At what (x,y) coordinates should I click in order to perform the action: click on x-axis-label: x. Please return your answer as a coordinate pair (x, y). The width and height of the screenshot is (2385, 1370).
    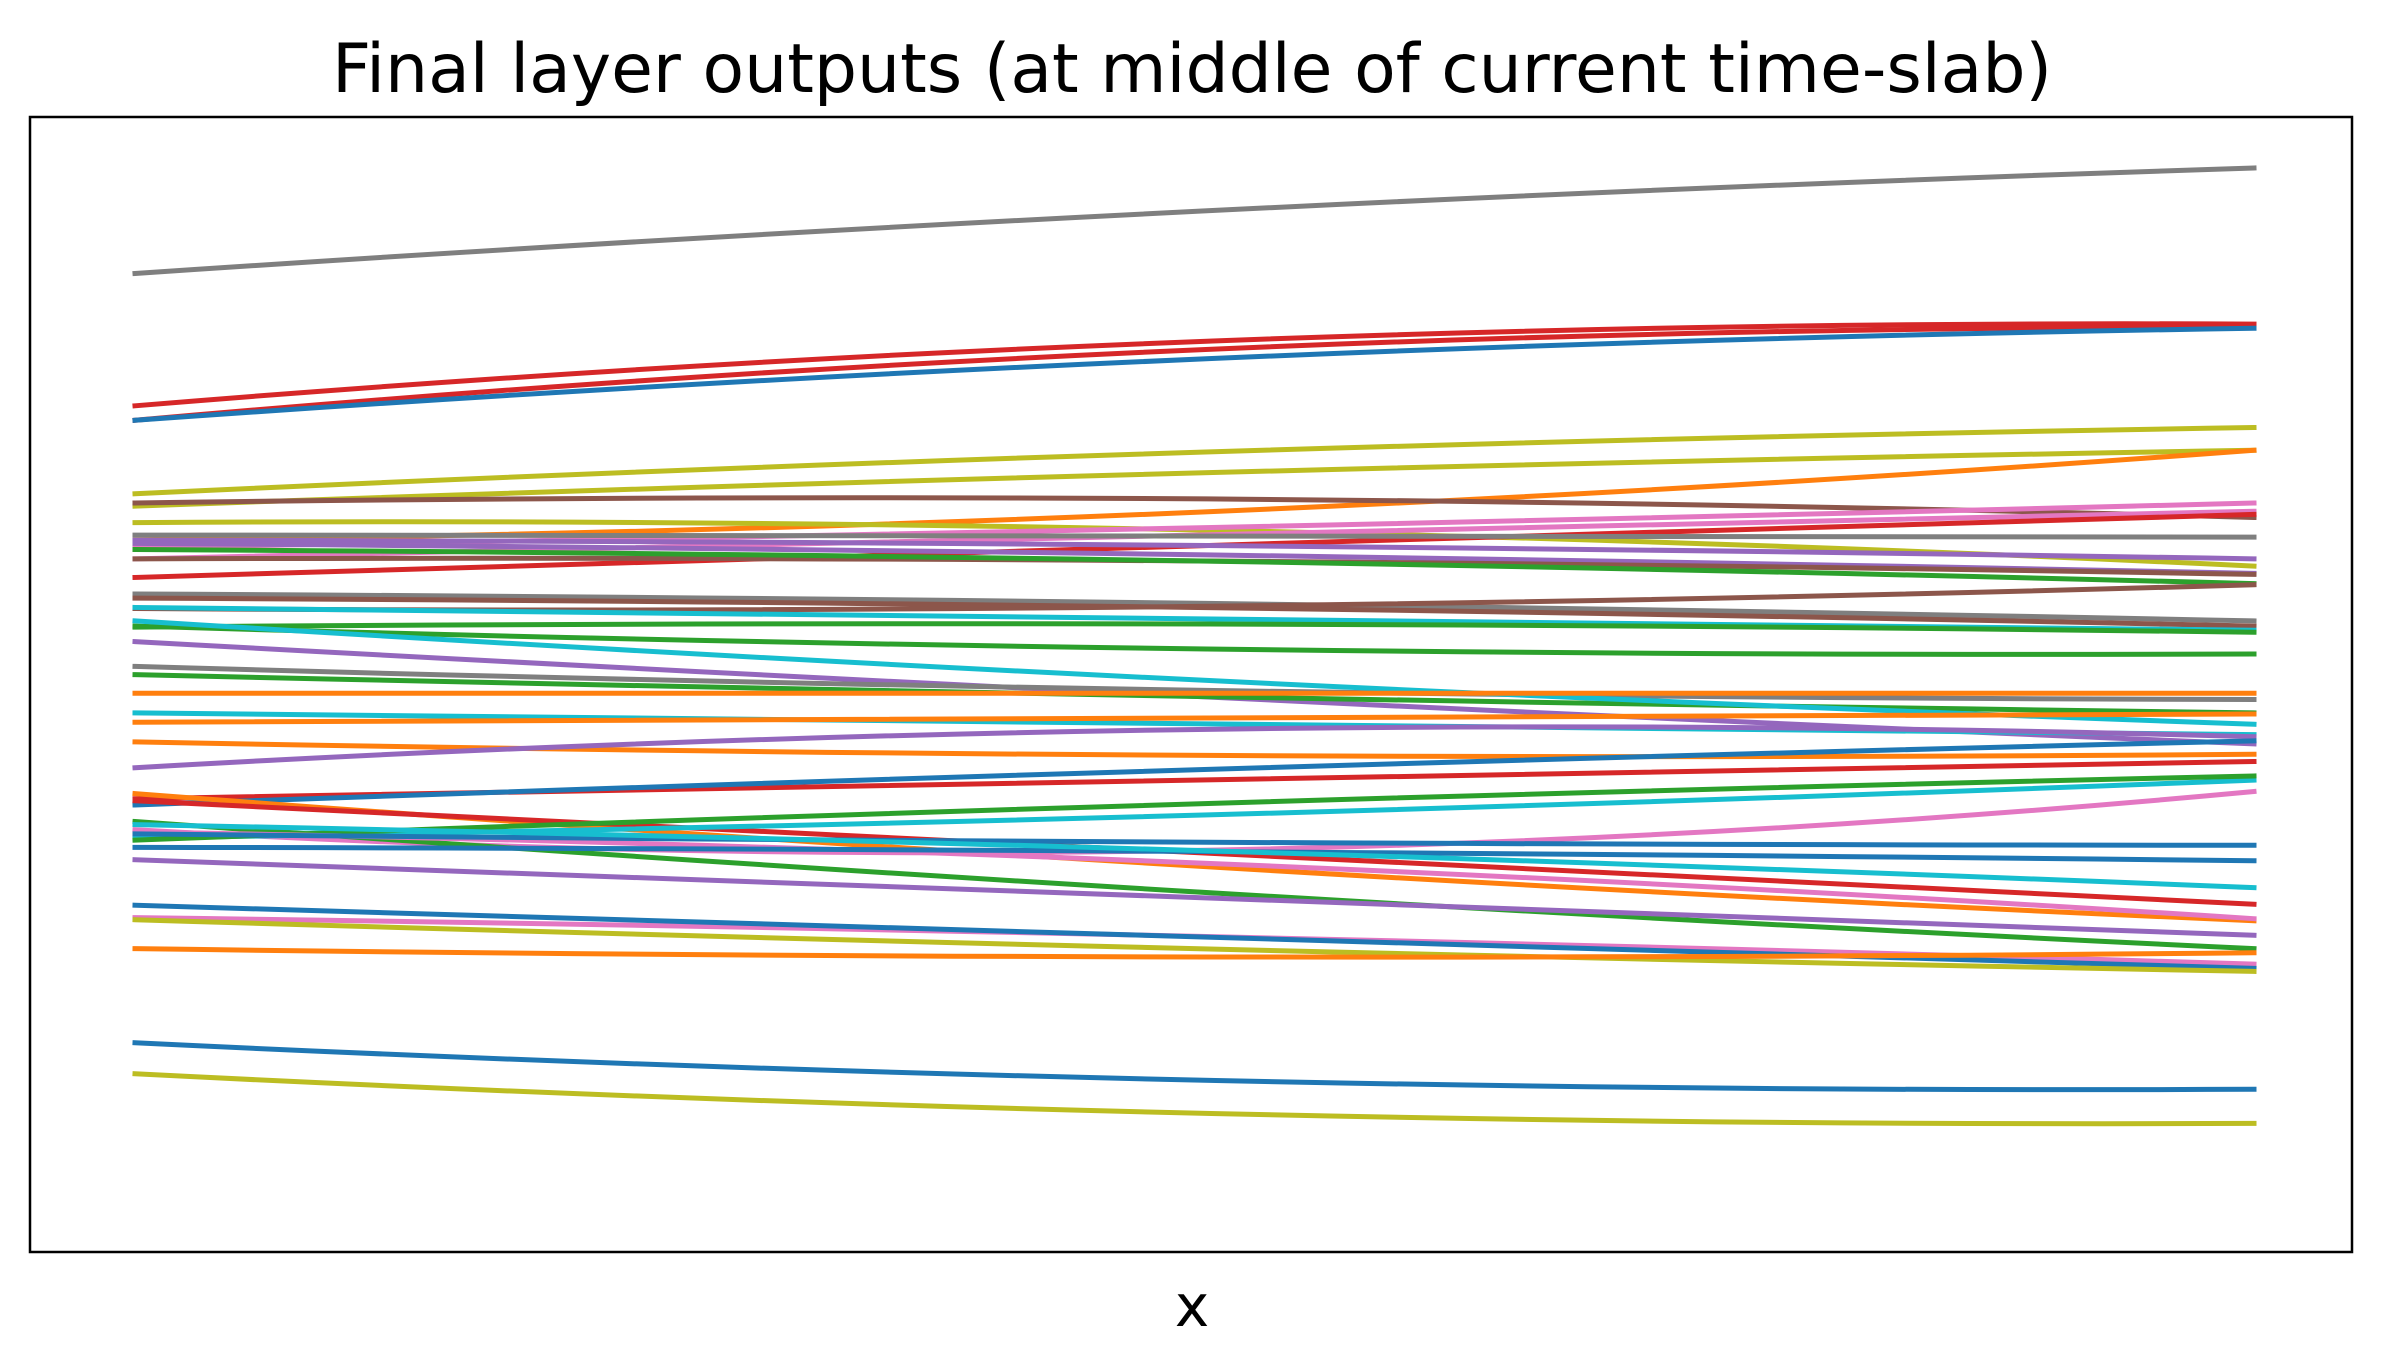
    Looking at the image, I should click on (1192, 1306).